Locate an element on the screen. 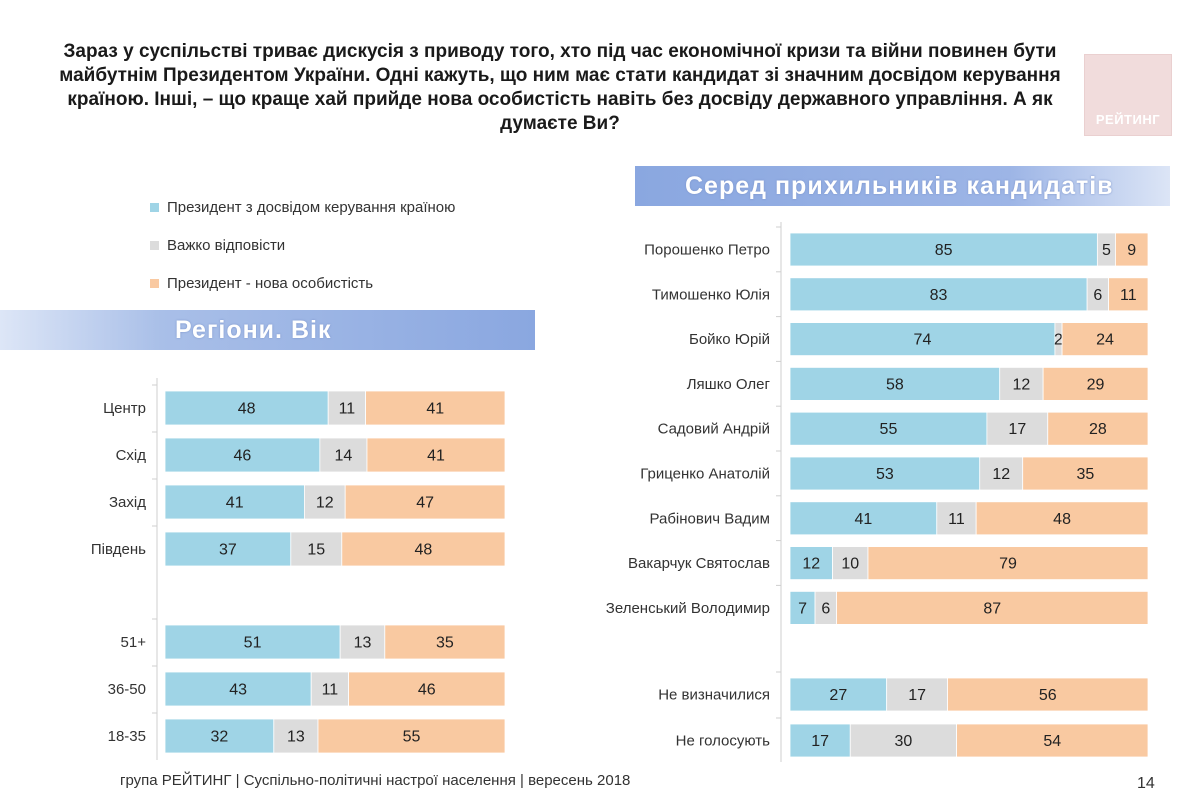  candidate-label: Бойко Юрій is located at coordinates (729, 339).